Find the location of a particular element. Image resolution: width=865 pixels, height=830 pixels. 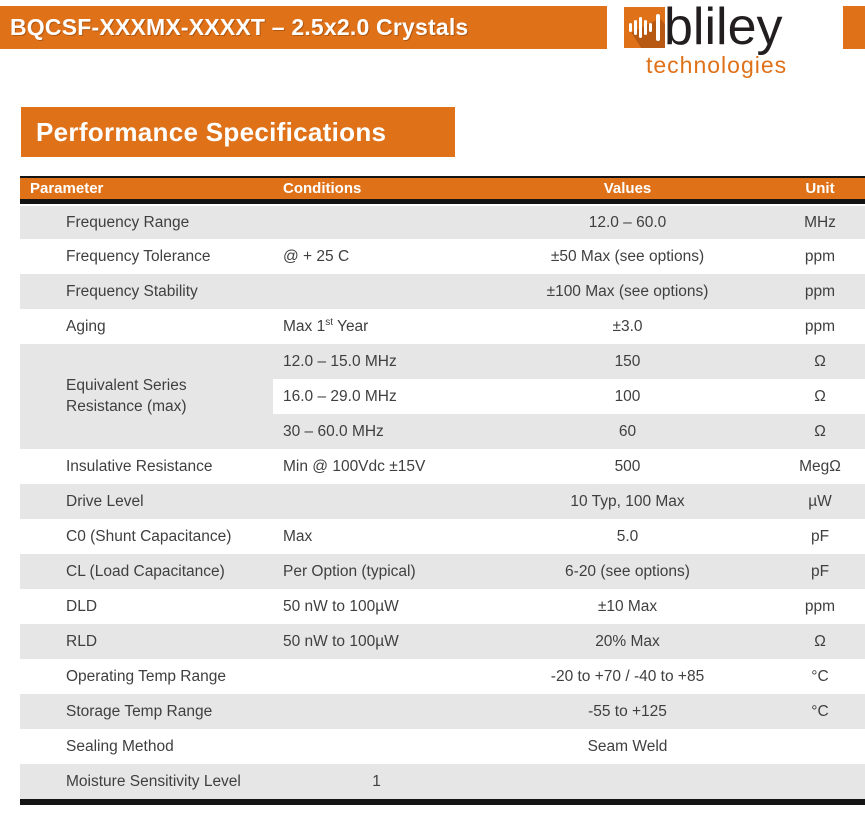

value-cell: ±100 Max (see options) is located at coordinates (627, 291).